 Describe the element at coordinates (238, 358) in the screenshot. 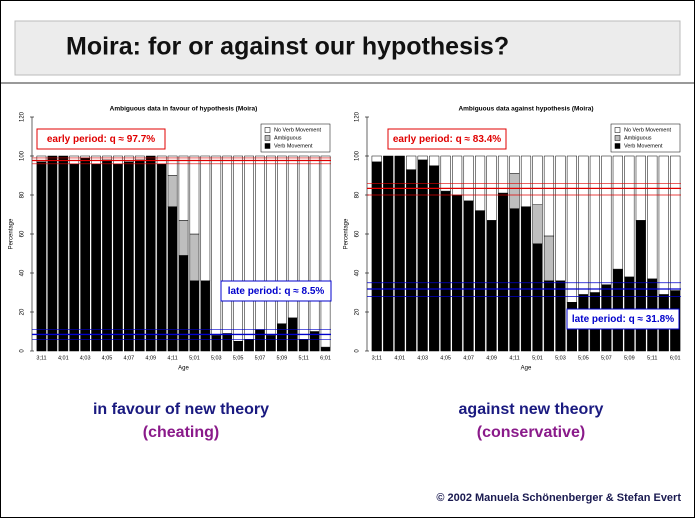

I see `x-tick-label: 5;05` at that location.